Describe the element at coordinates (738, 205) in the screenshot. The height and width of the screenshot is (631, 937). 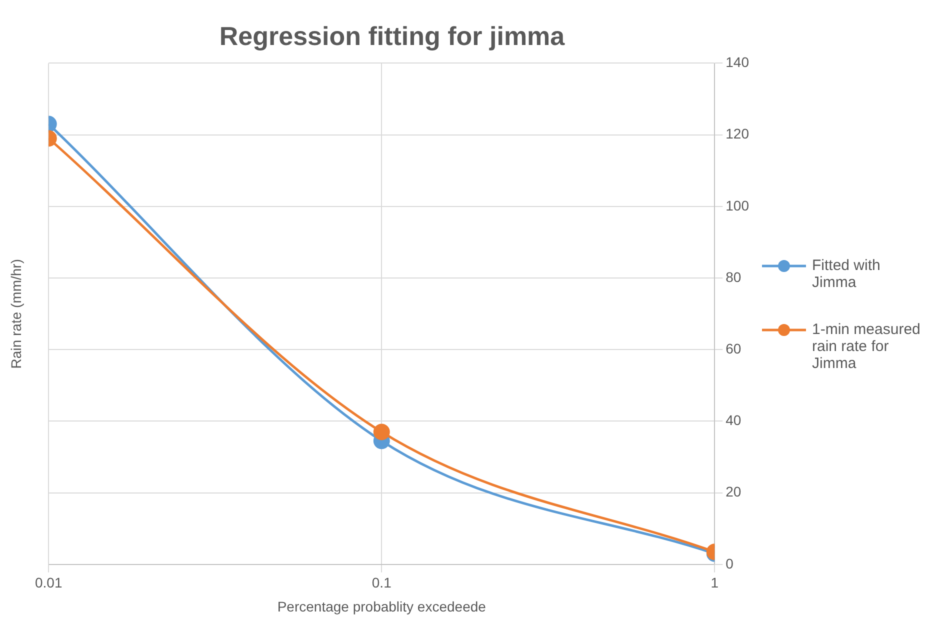
I see `y-tick-label: 100` at that location.